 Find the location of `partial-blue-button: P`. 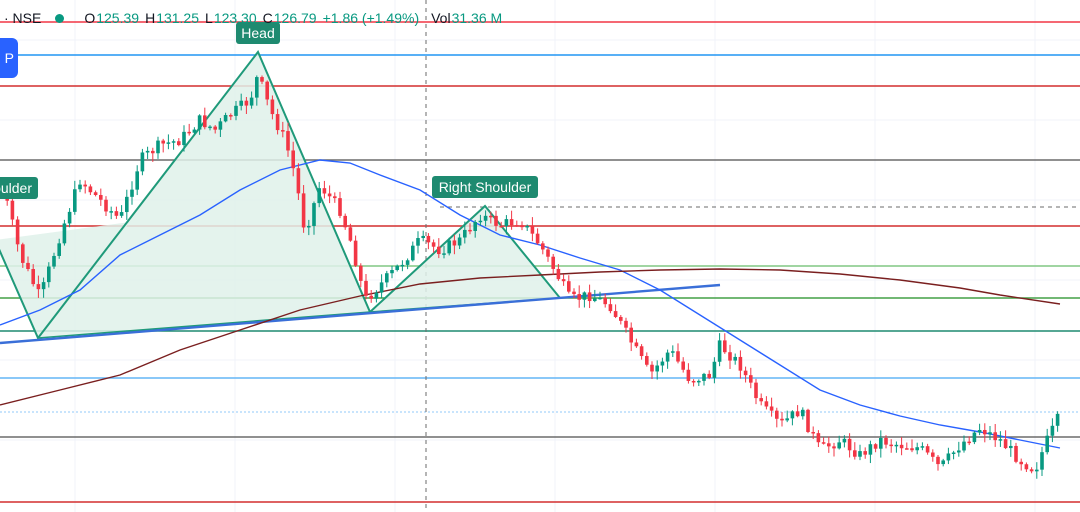

partial-blue-button: P is located at coordinates (9, 58).